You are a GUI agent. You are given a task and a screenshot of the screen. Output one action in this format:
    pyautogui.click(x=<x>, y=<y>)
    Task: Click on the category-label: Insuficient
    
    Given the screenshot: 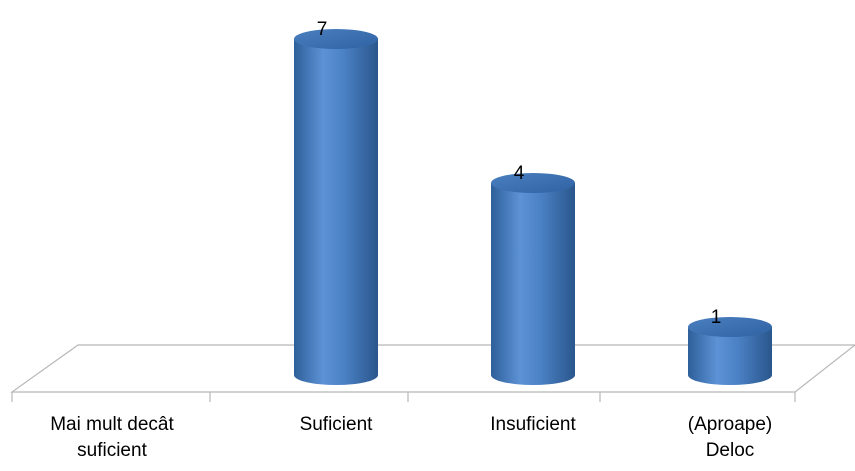 What is the action you would take?
    pyautogui.click(x=533, y=424)
    